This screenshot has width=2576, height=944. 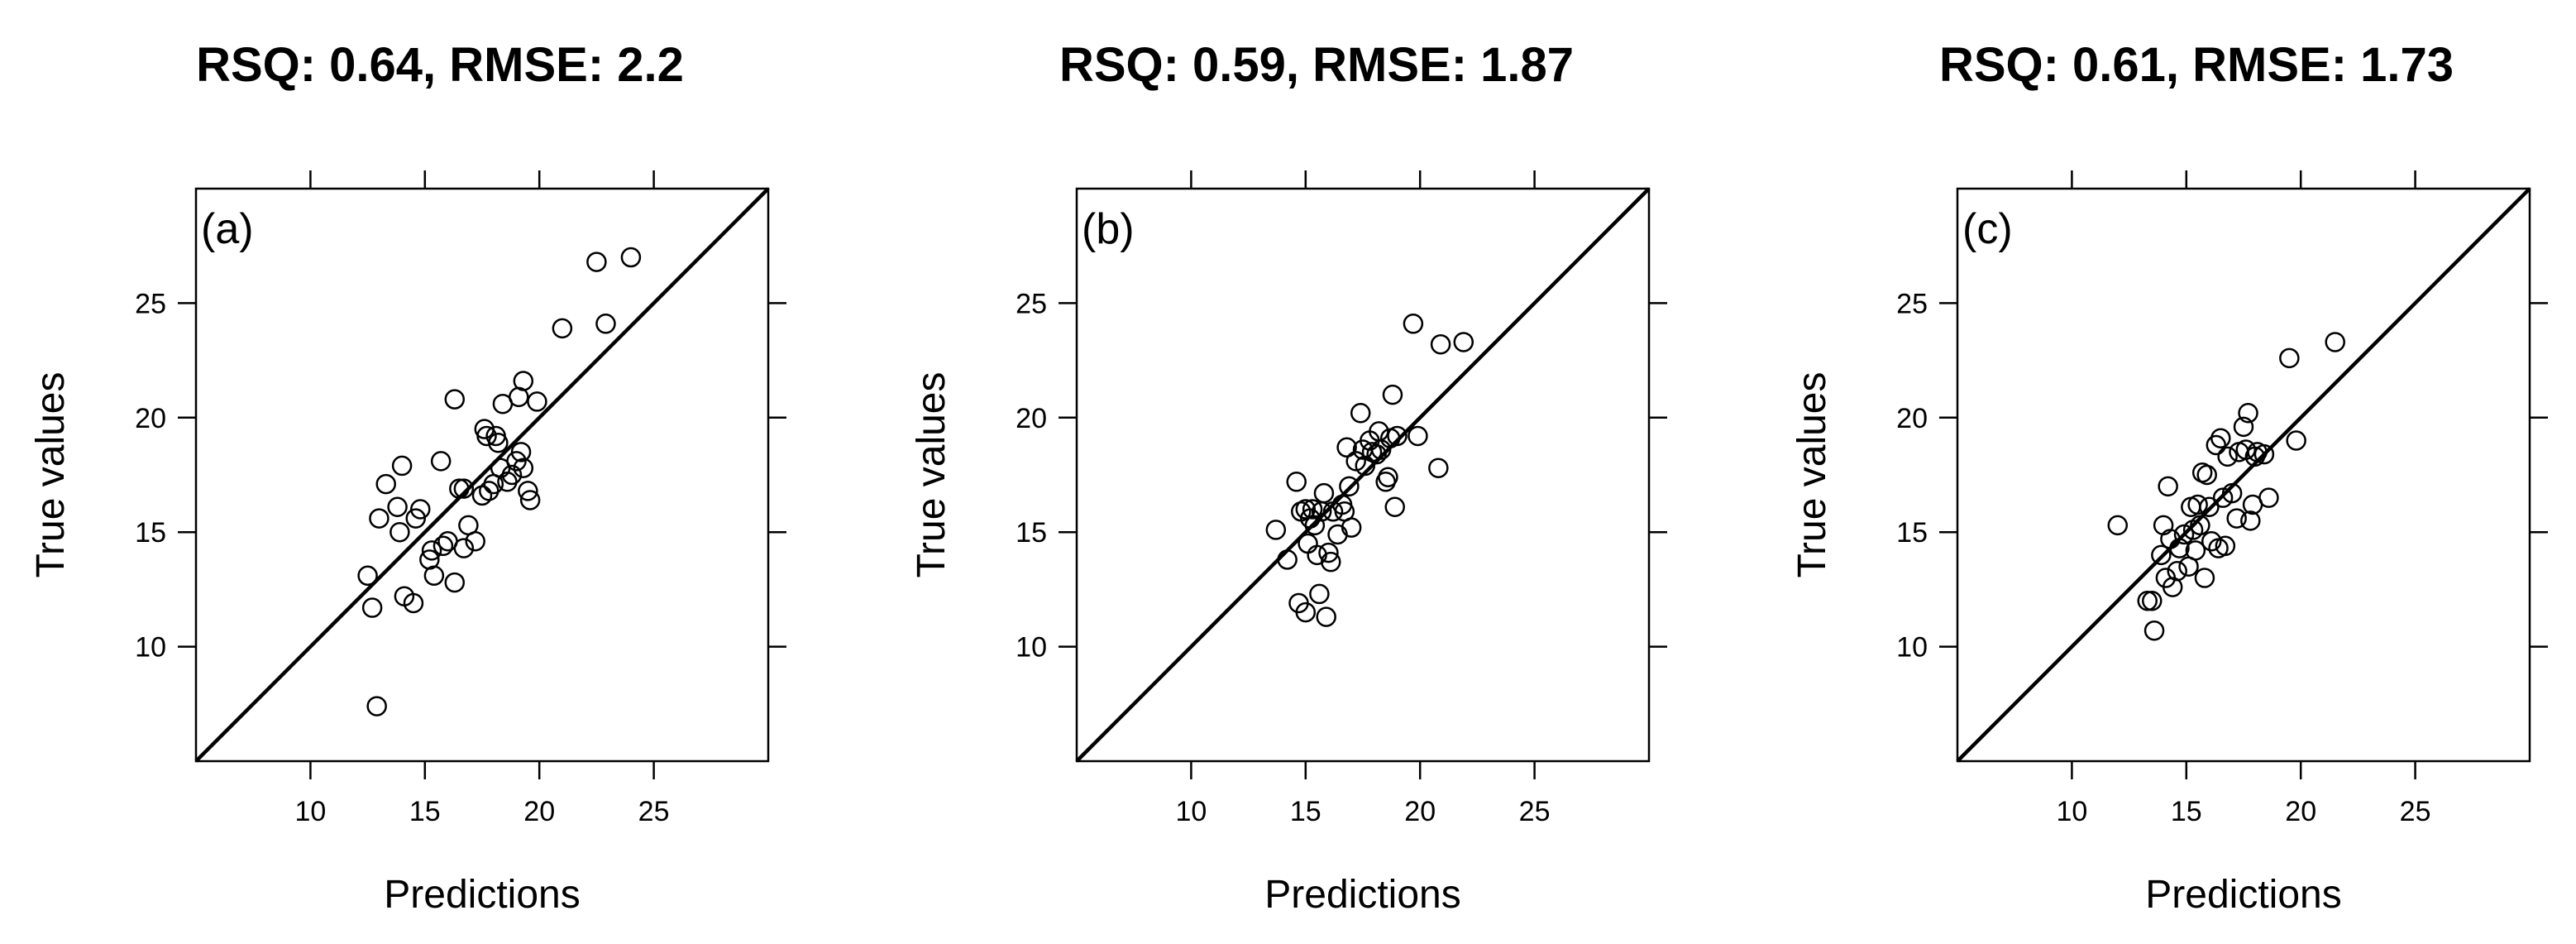 What do you see at coordinates (1316, 65) in the screenshot?
I see `panel-title: RSQ: 0.59, RMSE: 1.87` at bounding box center [1316, 65].